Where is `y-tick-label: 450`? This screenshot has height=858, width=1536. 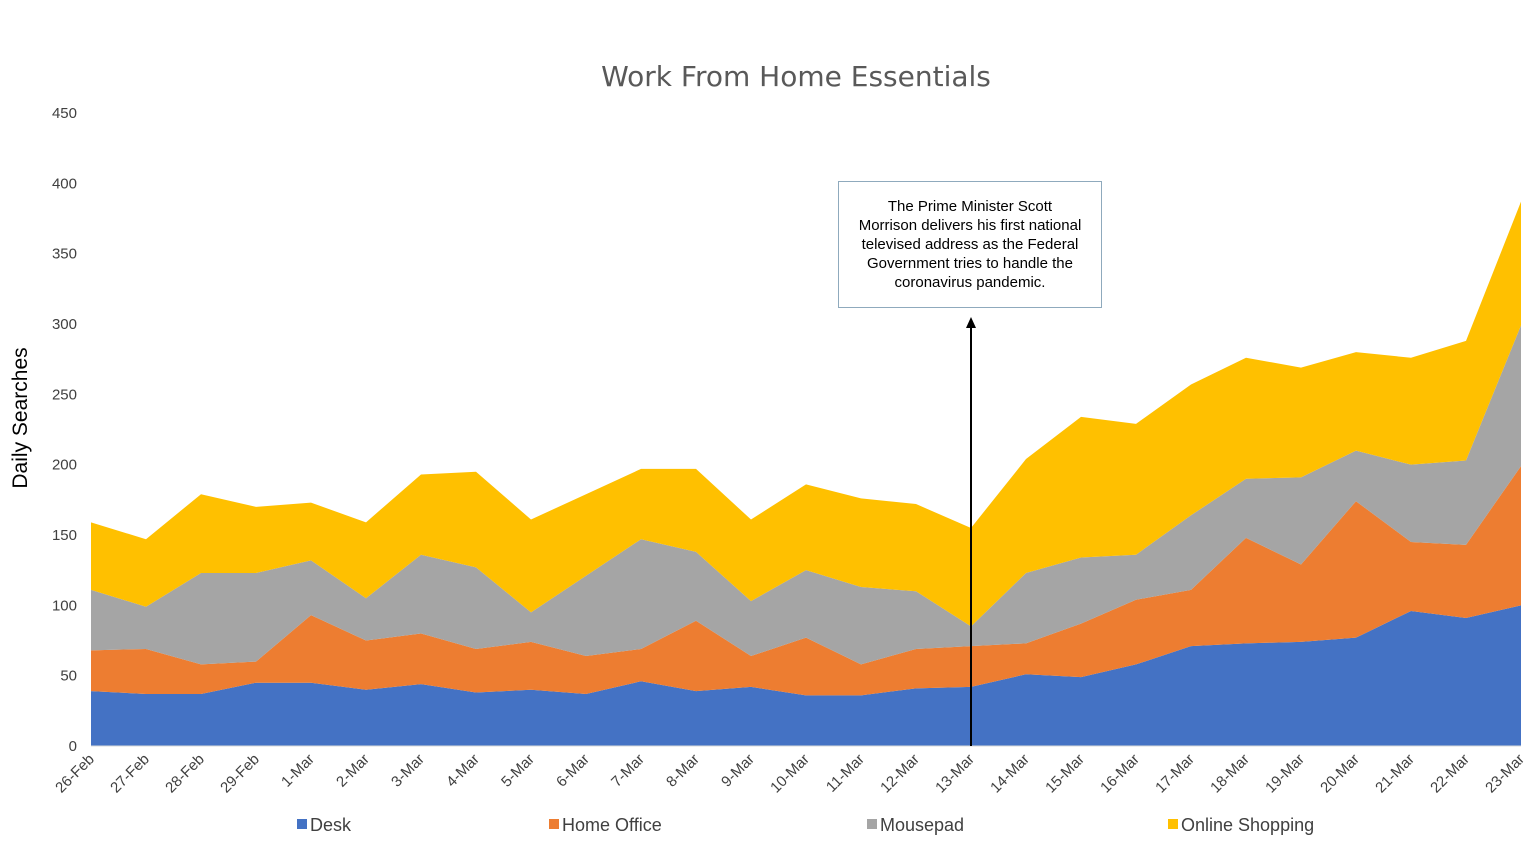
y-tick-label: 450 is located at coordinates (64, 113).